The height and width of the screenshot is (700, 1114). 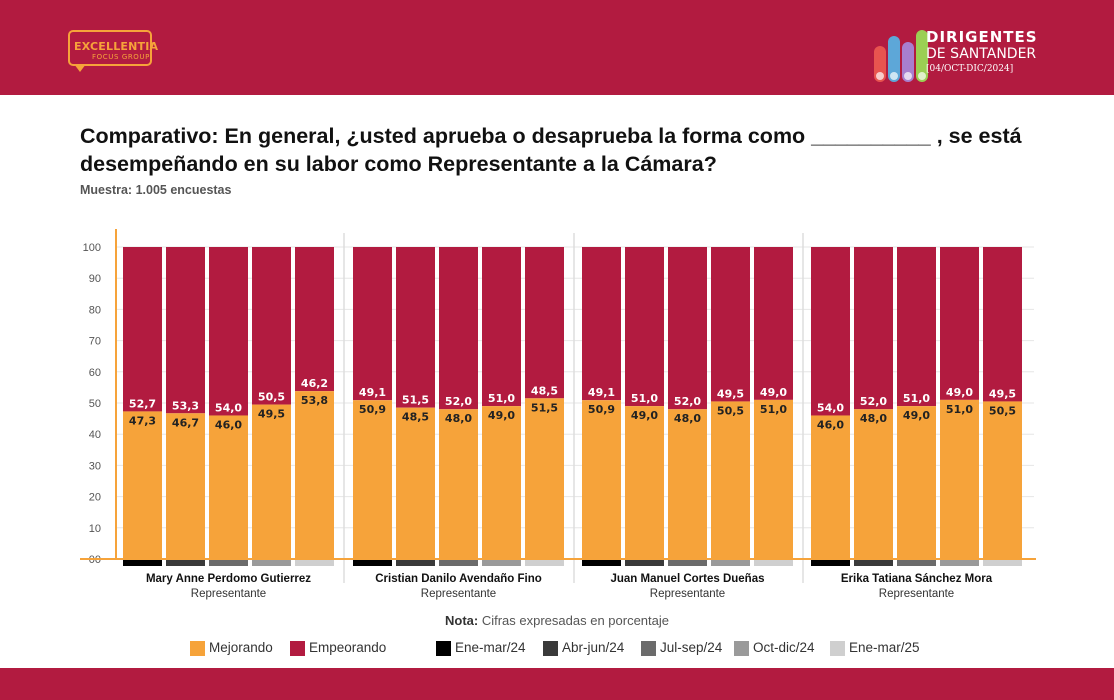 What do you see at coordinates (458, 401) in the screenshot?
I see `data-label-empeorando: 52,0` at bounding box center [458, 401].